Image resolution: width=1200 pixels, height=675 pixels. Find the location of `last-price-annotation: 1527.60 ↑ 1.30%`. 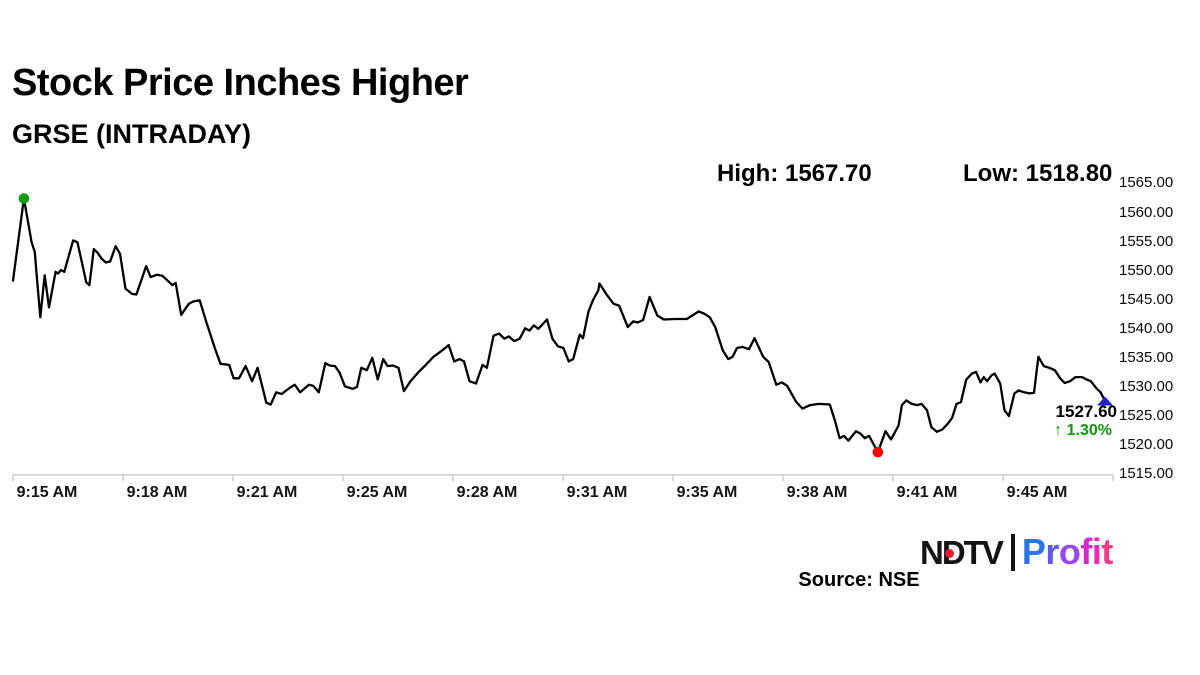

last-price-annotation: 1527.60 ↑ 1.30% is located at coordinates (1064, 421).